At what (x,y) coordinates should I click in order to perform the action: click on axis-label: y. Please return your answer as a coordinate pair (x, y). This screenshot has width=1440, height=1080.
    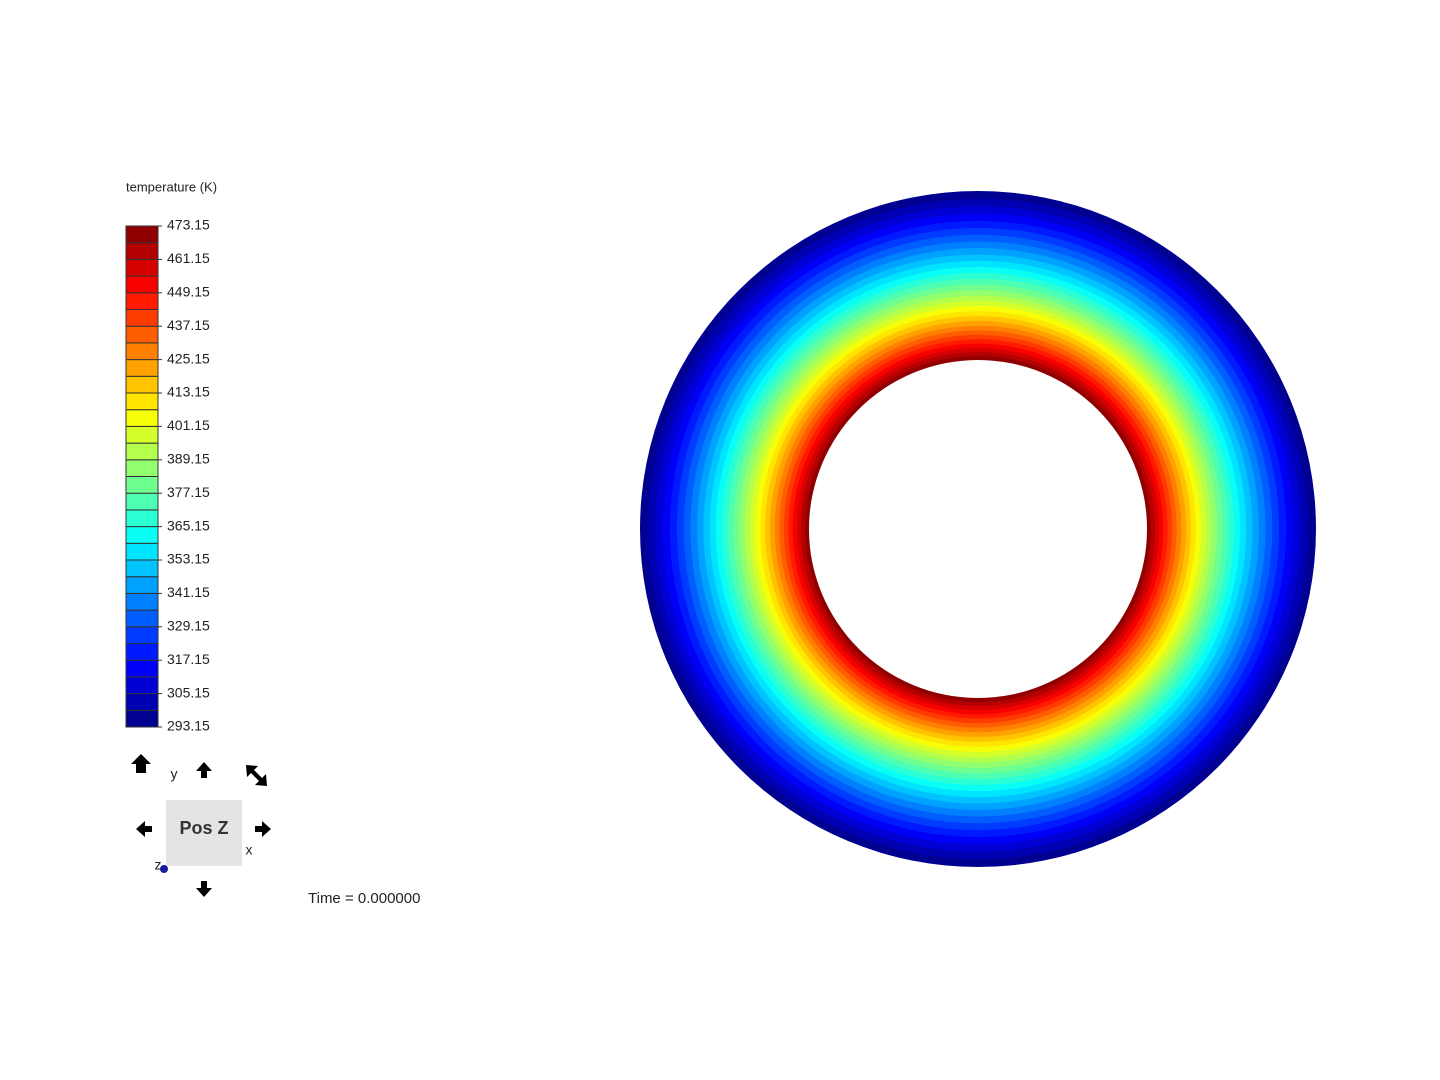
    Looking at the image, I should click on (174, 774).